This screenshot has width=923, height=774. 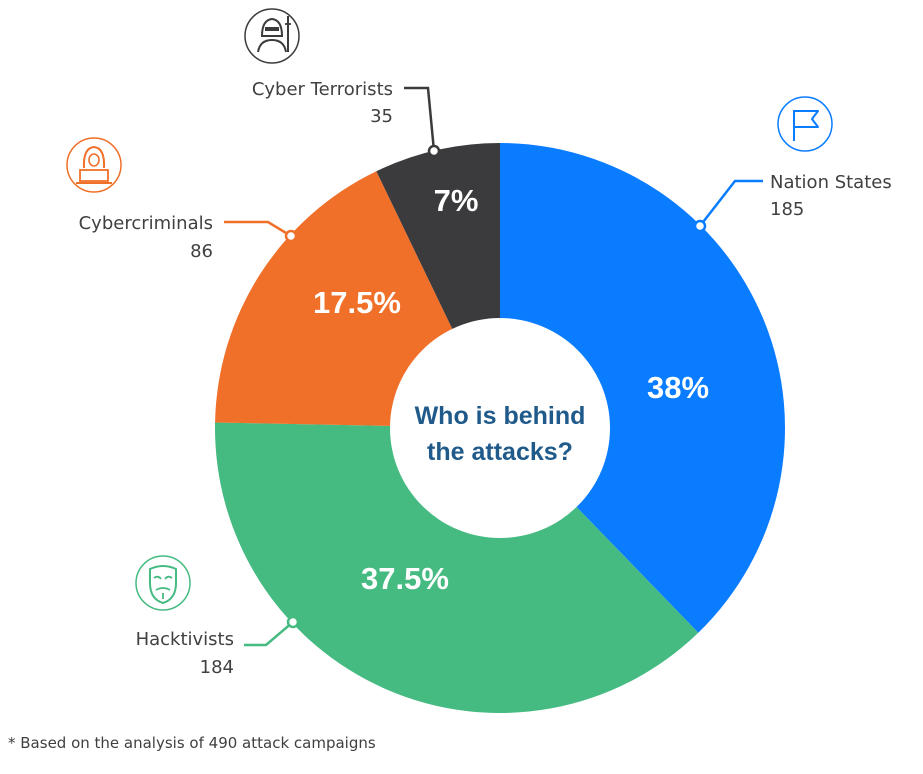 I want to click on center-title-line-1: Who is behind, so click(x=500, y=416).